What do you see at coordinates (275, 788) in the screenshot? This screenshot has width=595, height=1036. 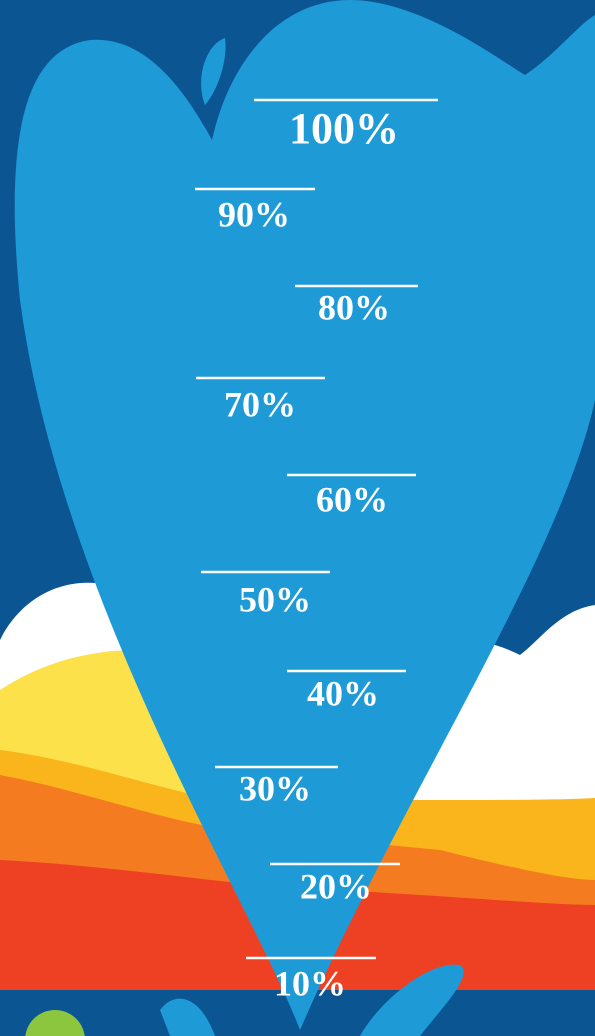 I see `level-label: 30%` at bounding box center [275, 788].